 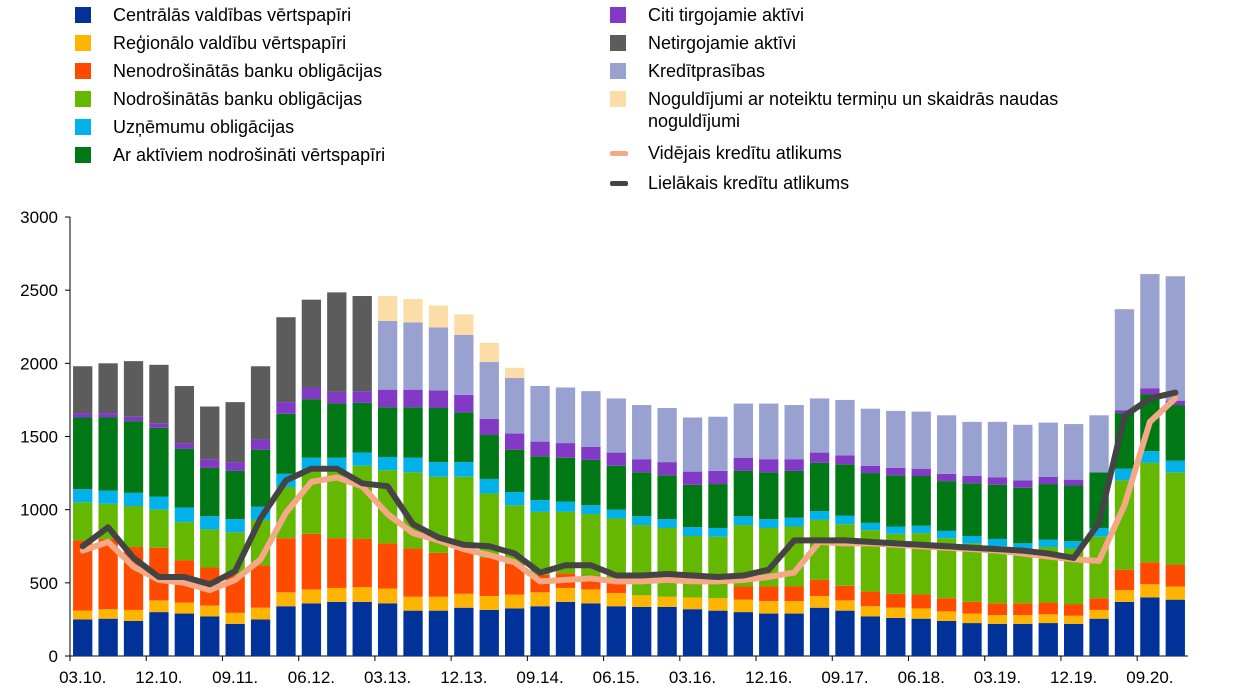 What do you see at coordinates (235, 677) in the screenshot?
I see `x-tick-label: 09.11.` at bounding box center [235, 677].